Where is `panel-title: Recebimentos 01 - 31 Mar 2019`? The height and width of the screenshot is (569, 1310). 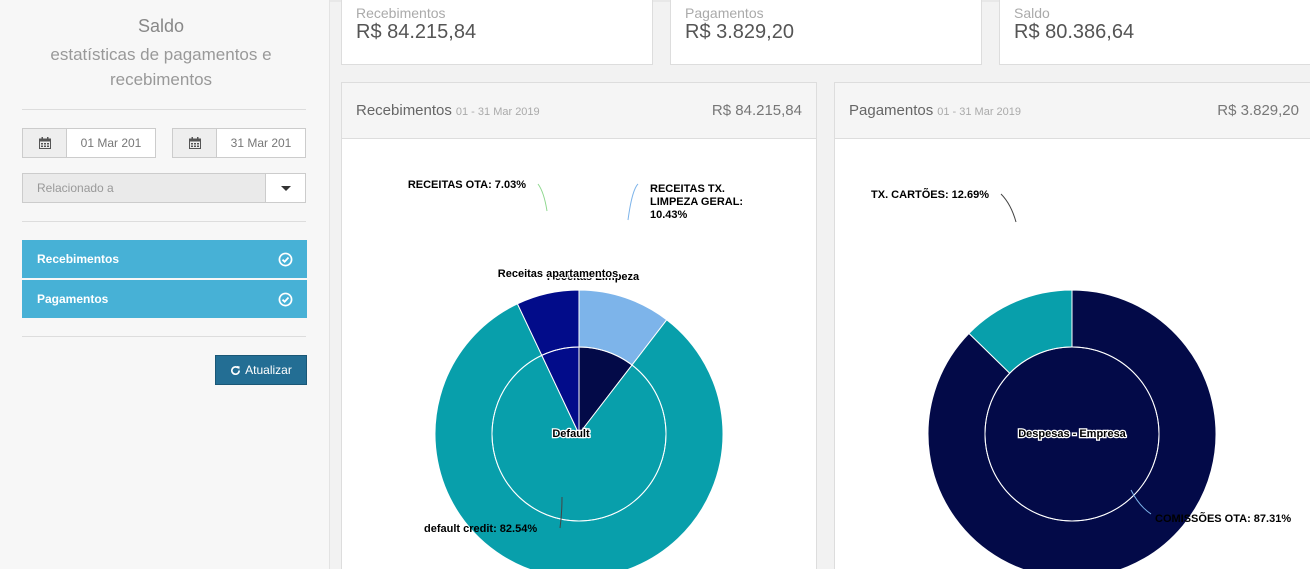 panel-title: Recebimentos 01 - 31 Mar 2019 is located at coordinates (448, 110).